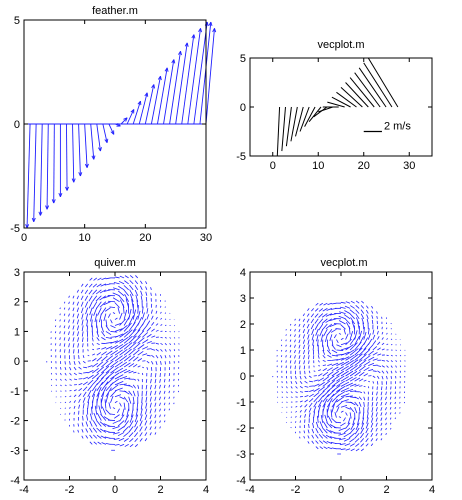 The image size is (462, 500). I want to click on vecplot-top-ytick-label: 0, so click(243, 108).